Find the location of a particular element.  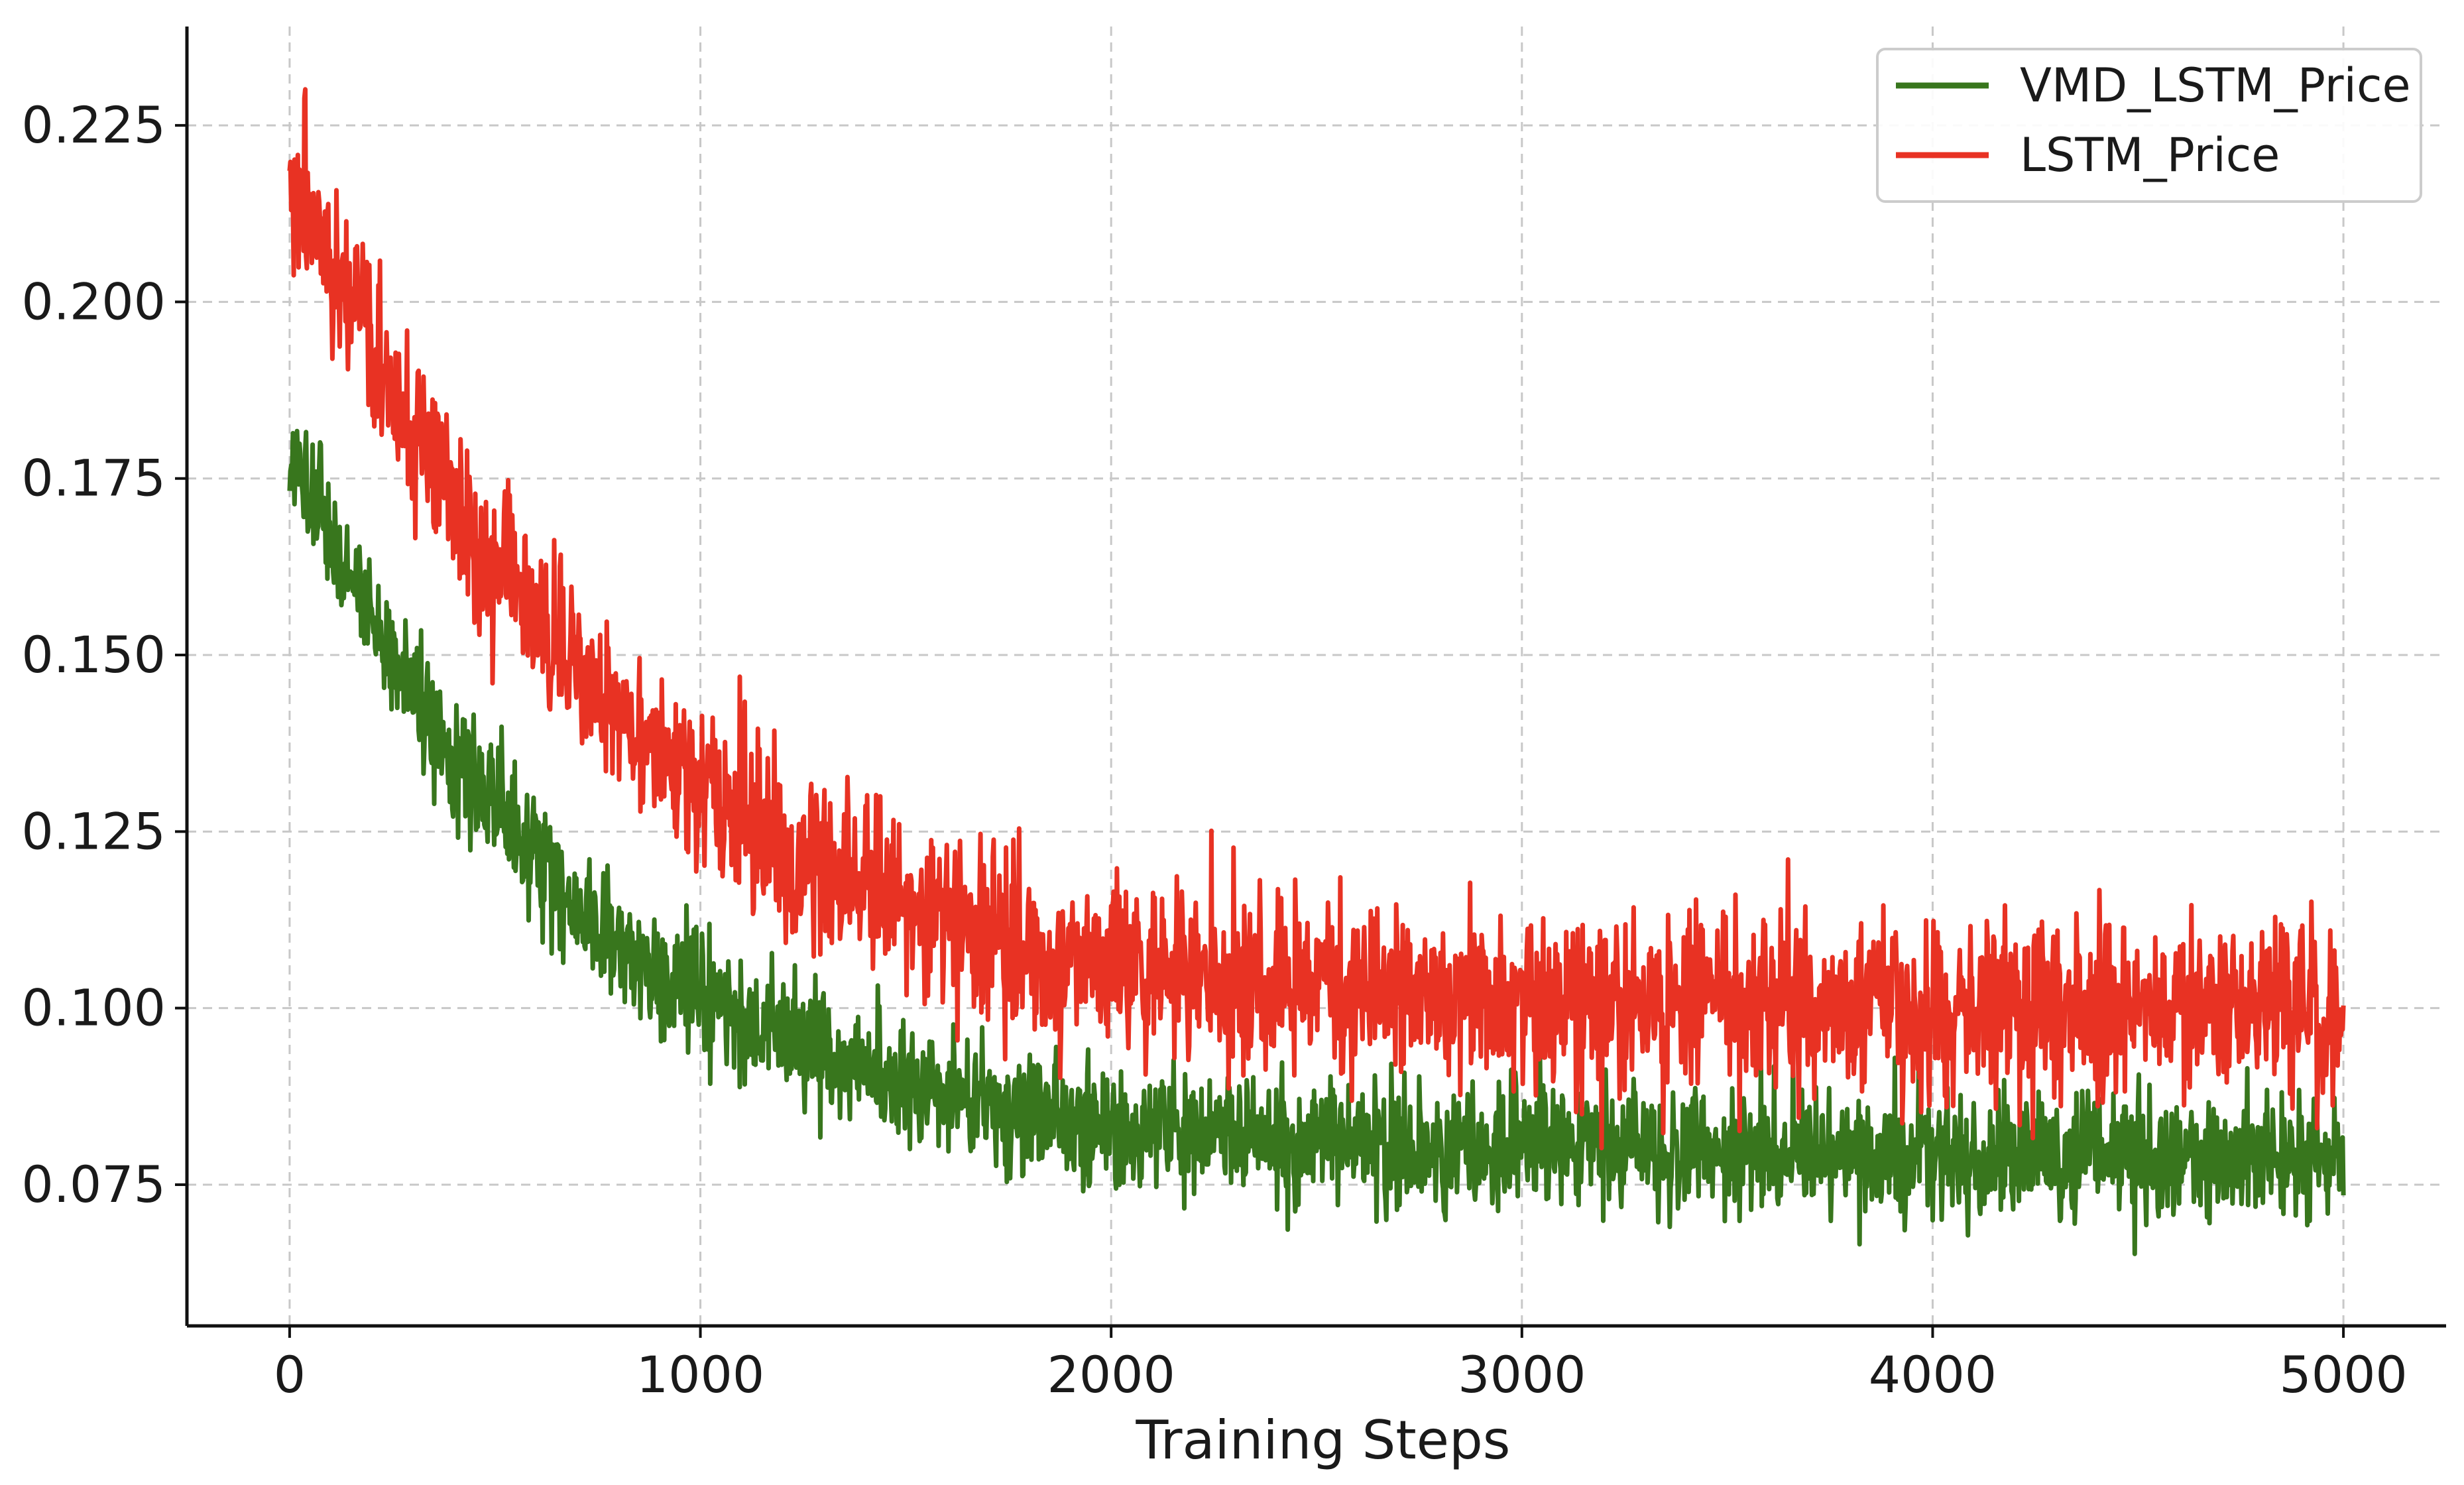

y-tick-label: 0.175 is located at coordinates (93, 479).